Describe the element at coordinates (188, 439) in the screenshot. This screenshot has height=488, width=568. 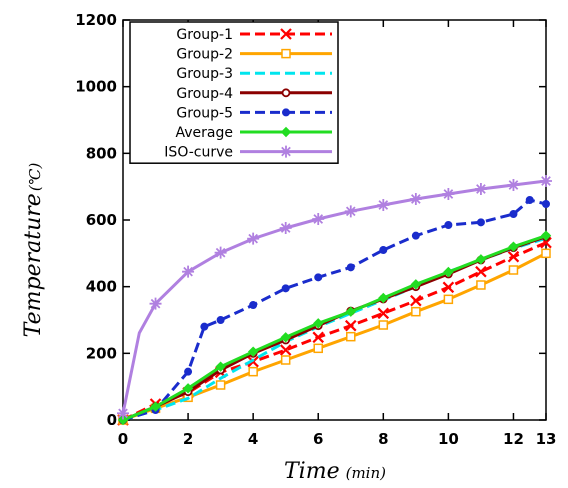
I see `x-tick-label: 2` at that location.